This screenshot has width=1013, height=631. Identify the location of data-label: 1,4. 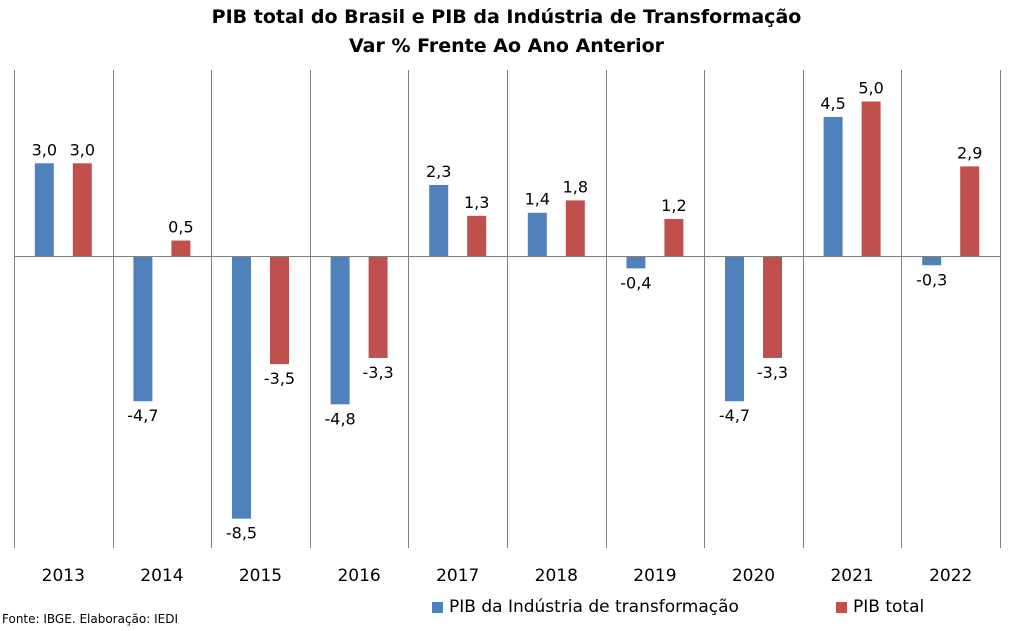
(537, 199).